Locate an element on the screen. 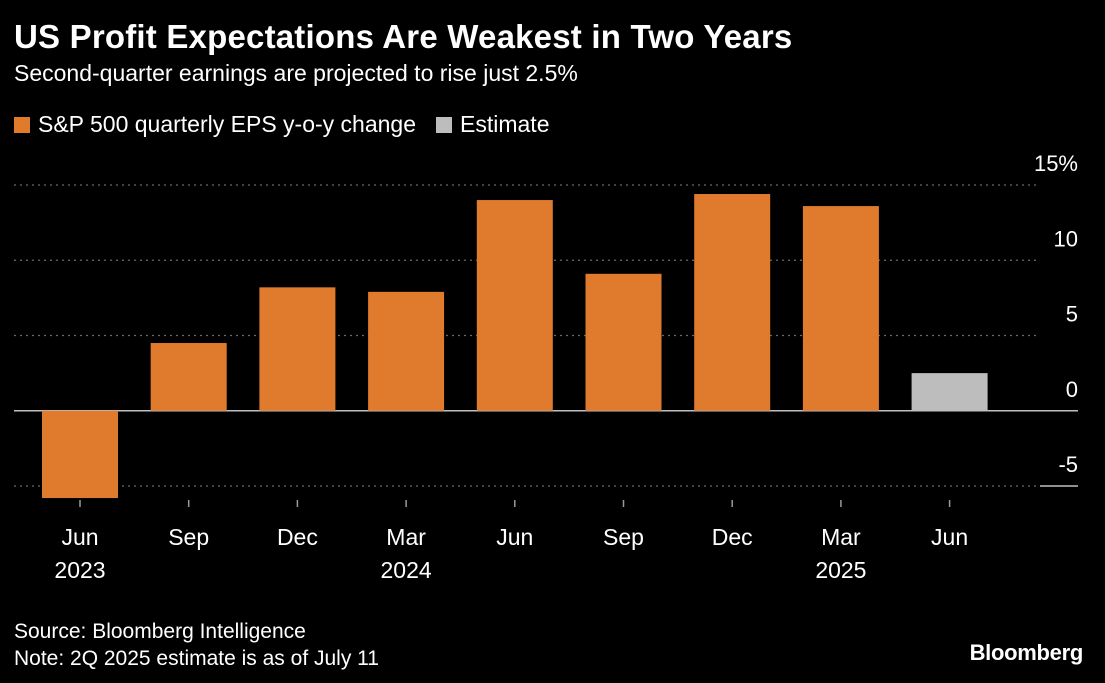 The height and width of the screenshot is (683, 1105). x-tick-year-label: 2024 is located at coordinates (406, 570).